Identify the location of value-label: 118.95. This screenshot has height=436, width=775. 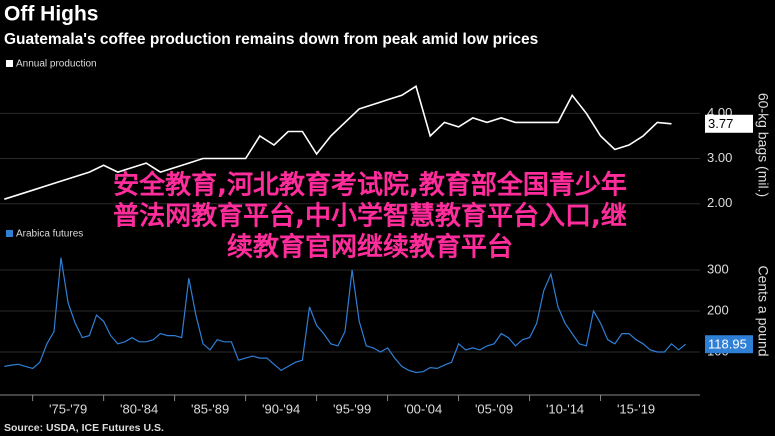
(727, 344).